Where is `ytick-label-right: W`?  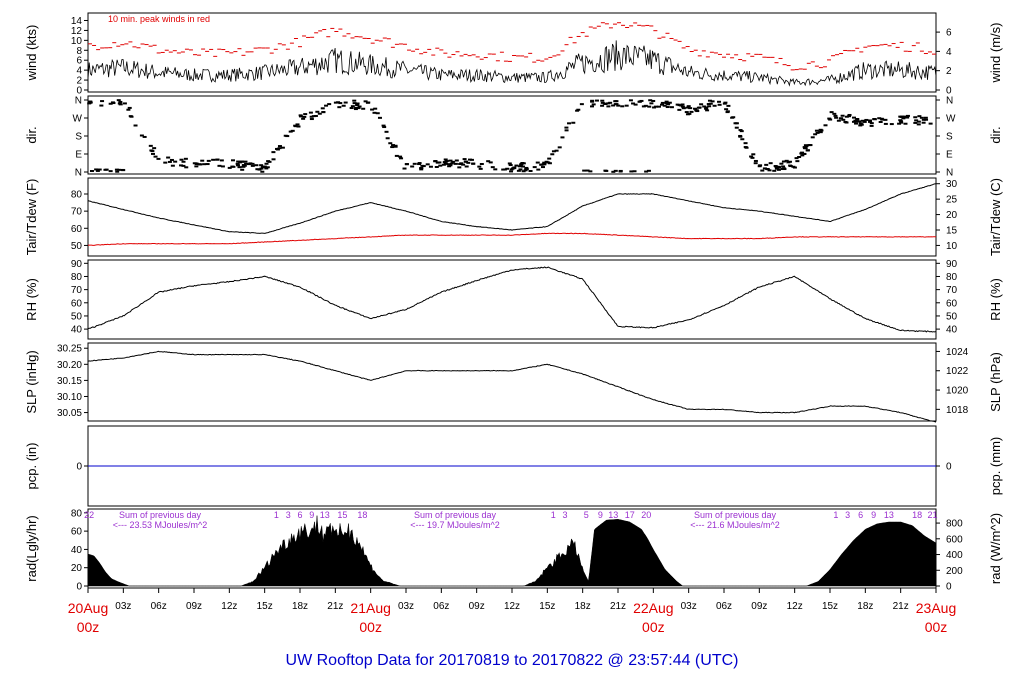 ytick-label-right: W is located at coordinates (951, 119).